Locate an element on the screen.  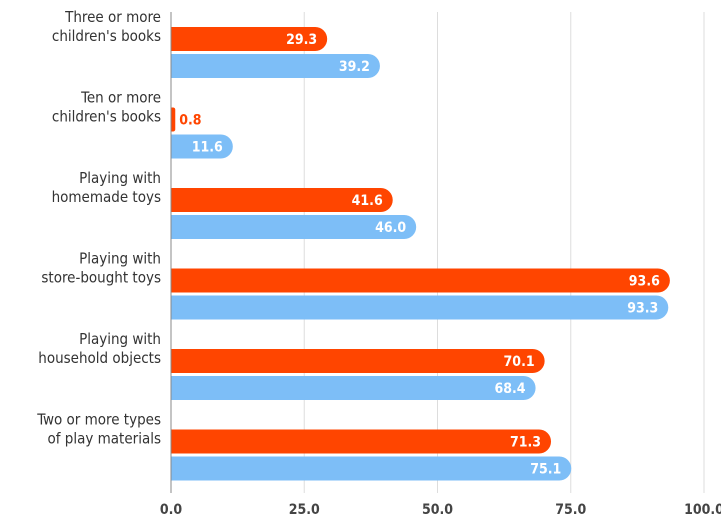
data-label: 75.1 is located at coordinates (545, 470).